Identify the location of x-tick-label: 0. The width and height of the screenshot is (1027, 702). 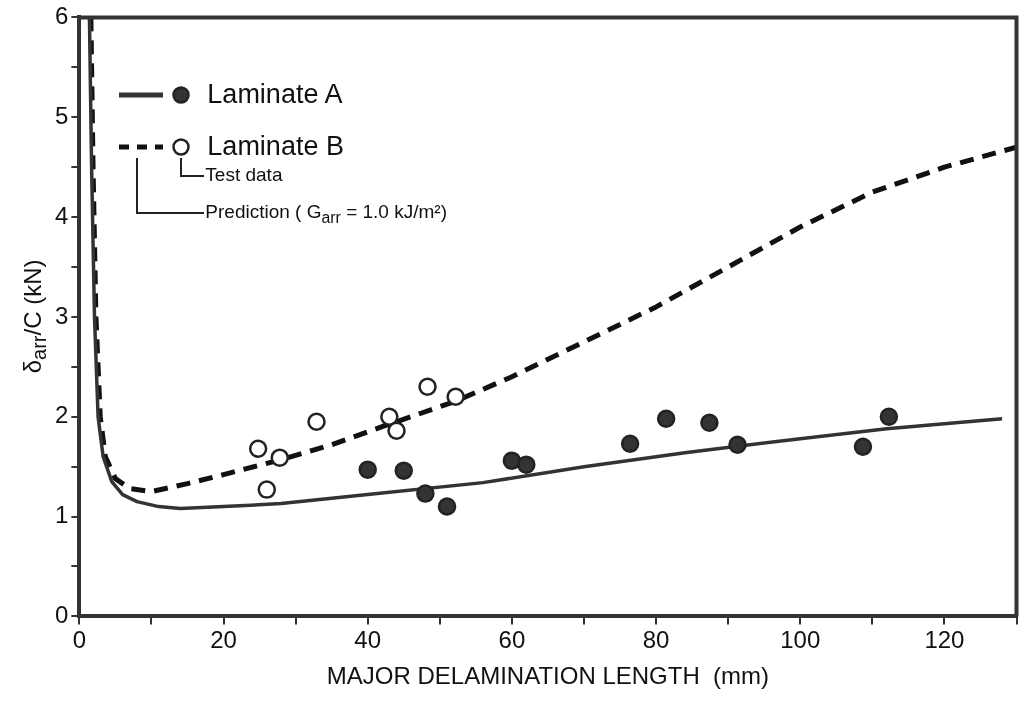
(79, 640).